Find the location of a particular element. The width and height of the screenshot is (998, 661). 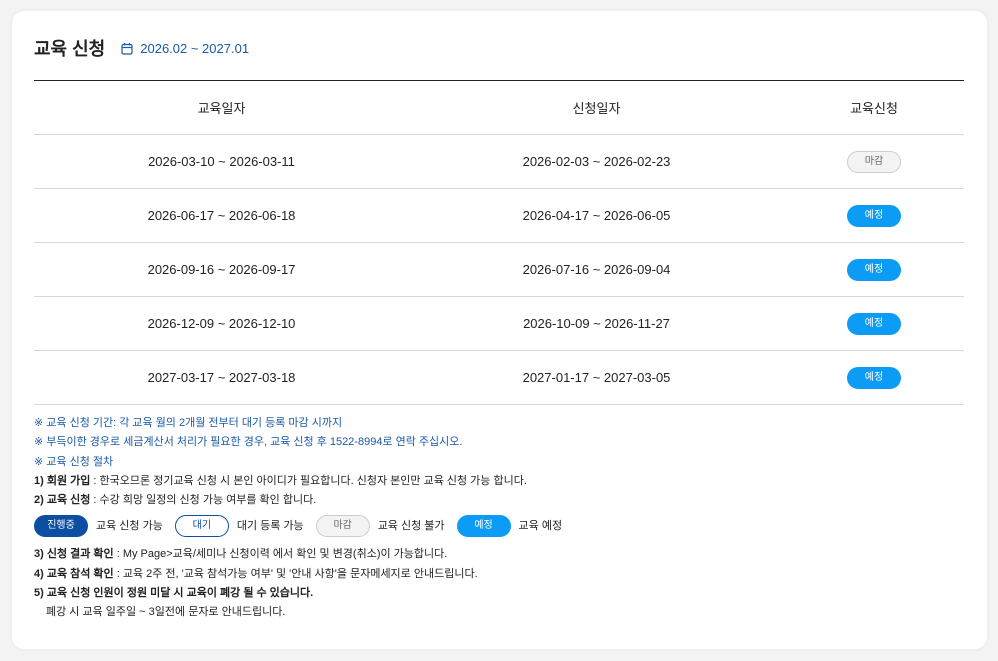

badge-scheduled: 예정 is located at coordinates (483, 526).